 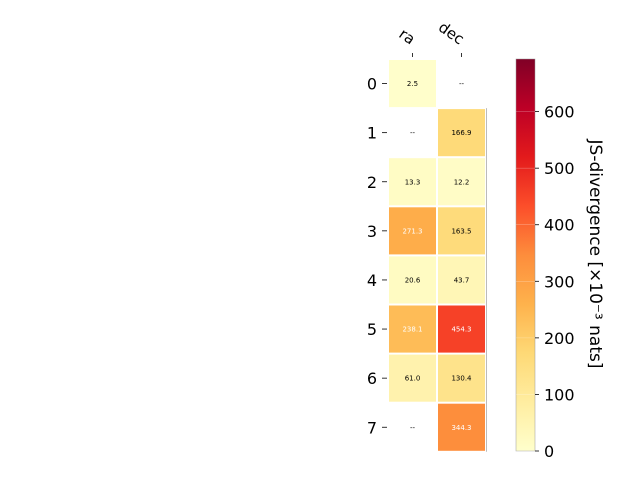 I want to click on heatmap-cell-3-ra, so click(x=412, y=231).